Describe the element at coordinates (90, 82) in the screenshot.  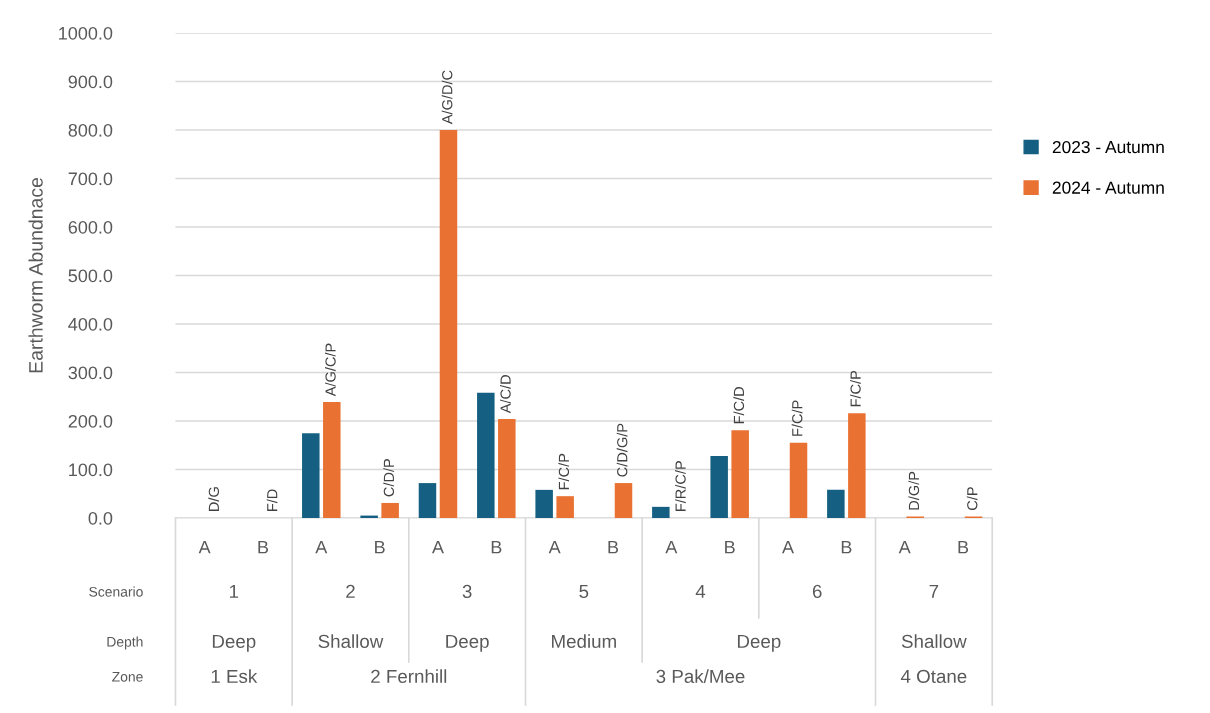
I see `y-tick-label: 900.0` at that location.